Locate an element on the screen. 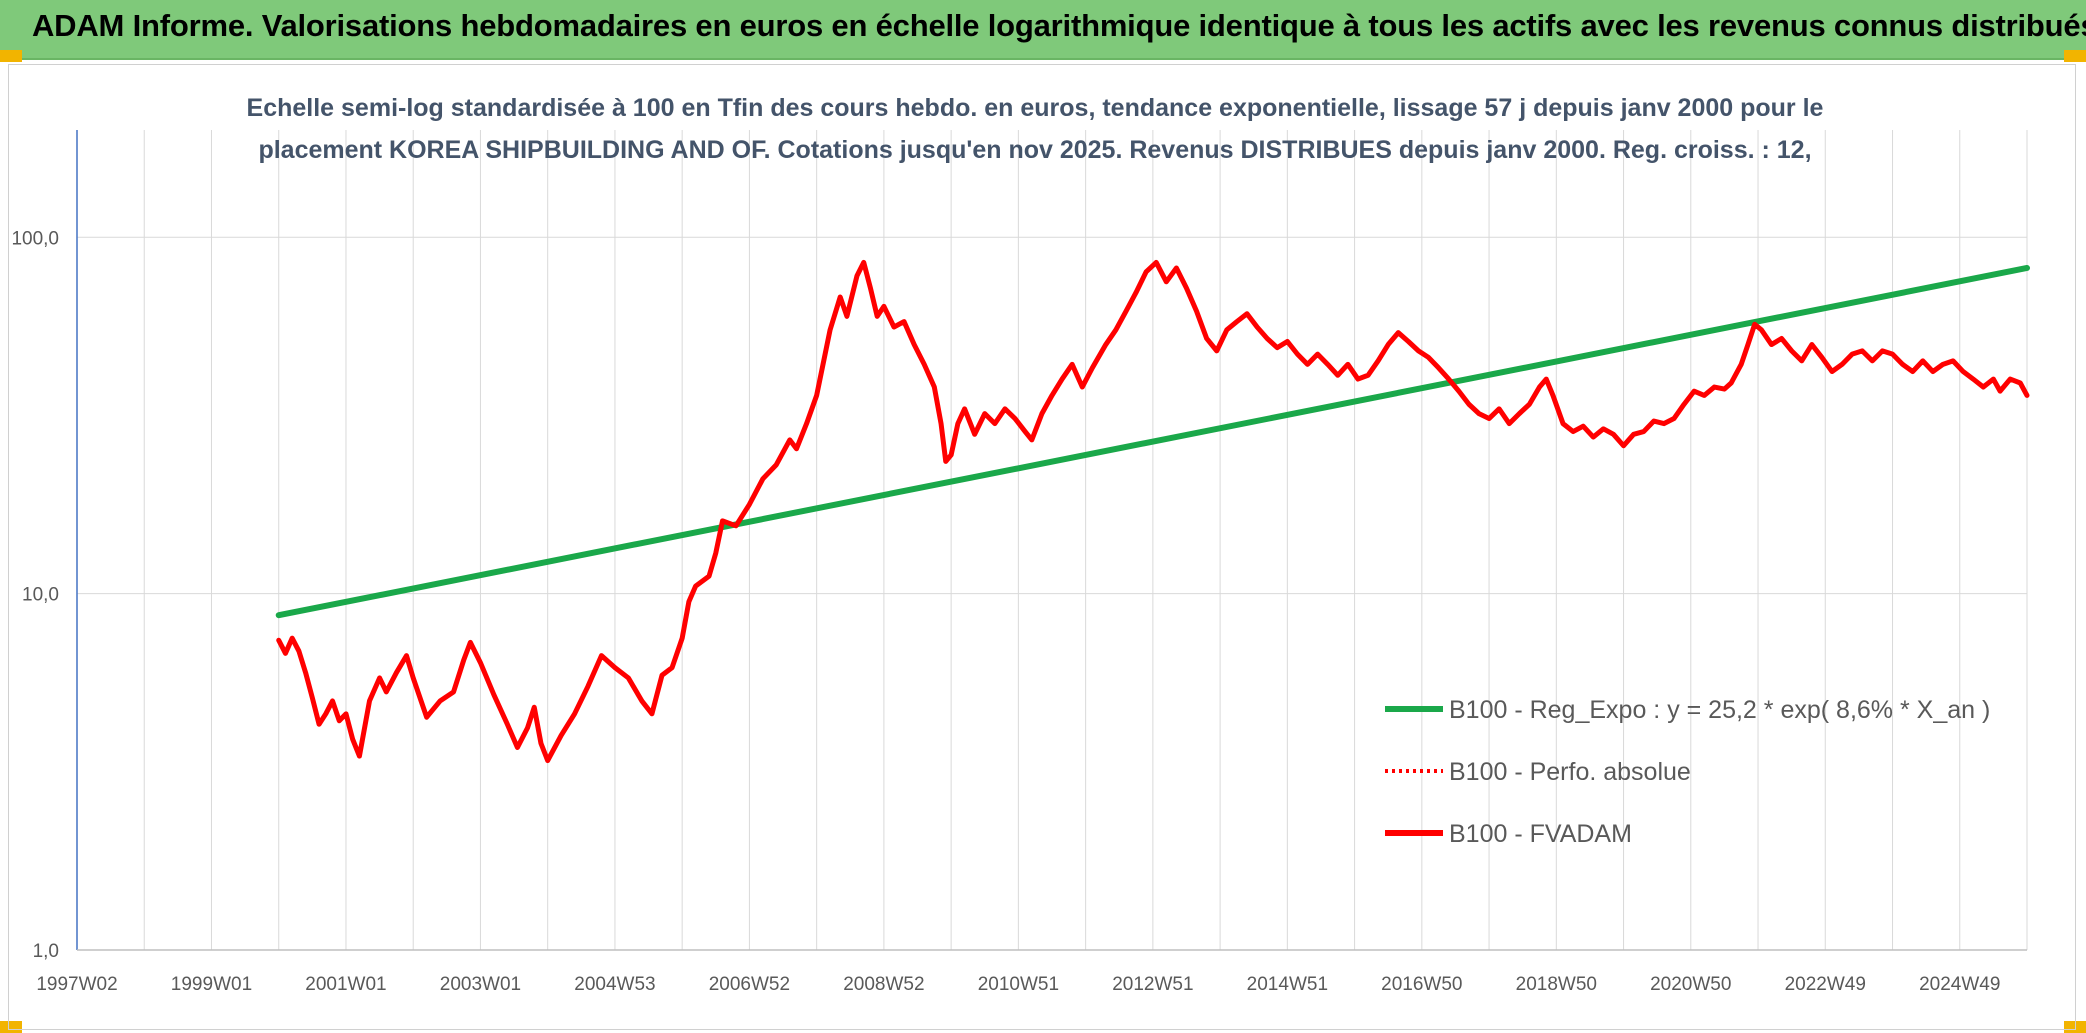  x-tick-label: 2008W52 is located at coordinates (883, 984).